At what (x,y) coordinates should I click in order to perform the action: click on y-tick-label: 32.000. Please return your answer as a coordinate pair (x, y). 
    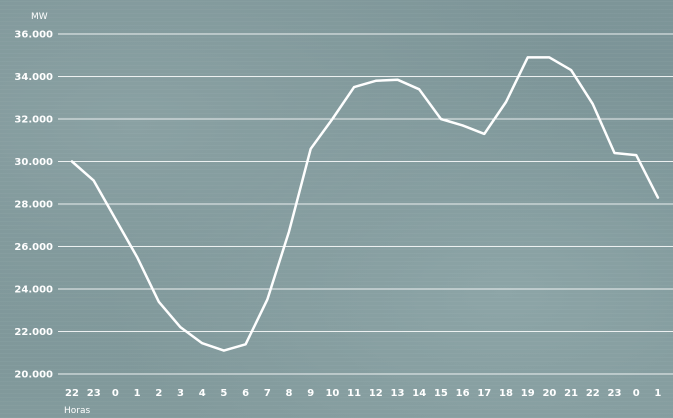
    Looking at the image, I should click on (33, 120).